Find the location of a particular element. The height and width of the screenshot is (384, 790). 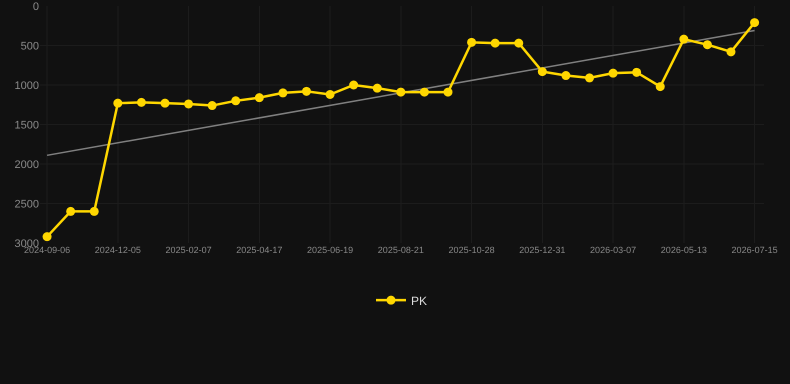

y-tick-label: 0 is located at coordinates (35, 6).